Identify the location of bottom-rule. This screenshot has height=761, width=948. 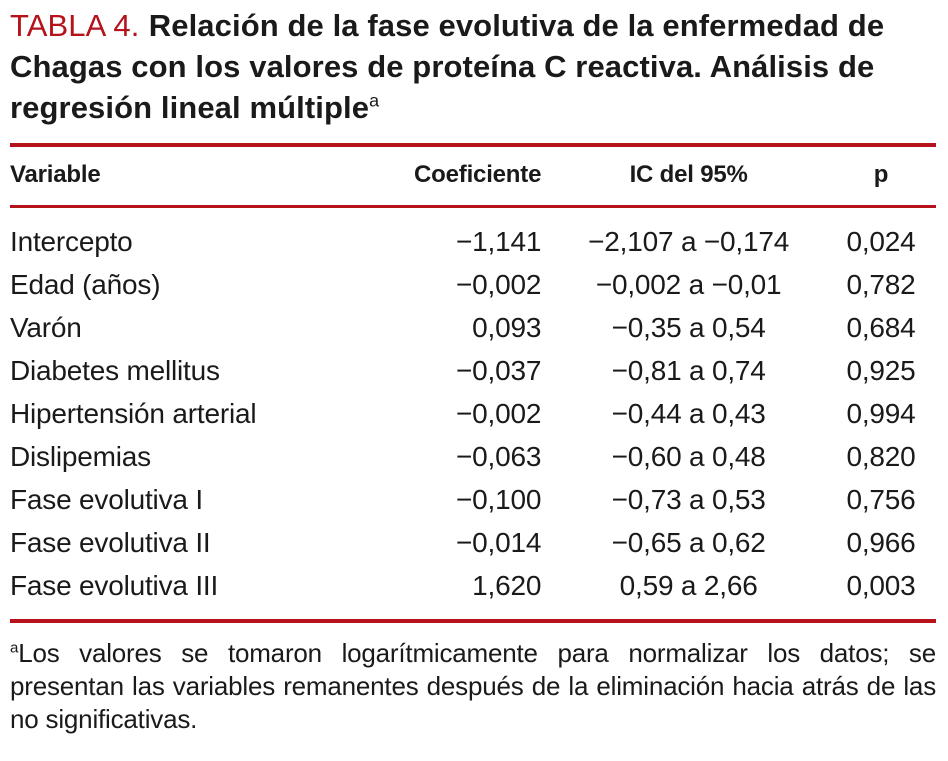
(473, 620).